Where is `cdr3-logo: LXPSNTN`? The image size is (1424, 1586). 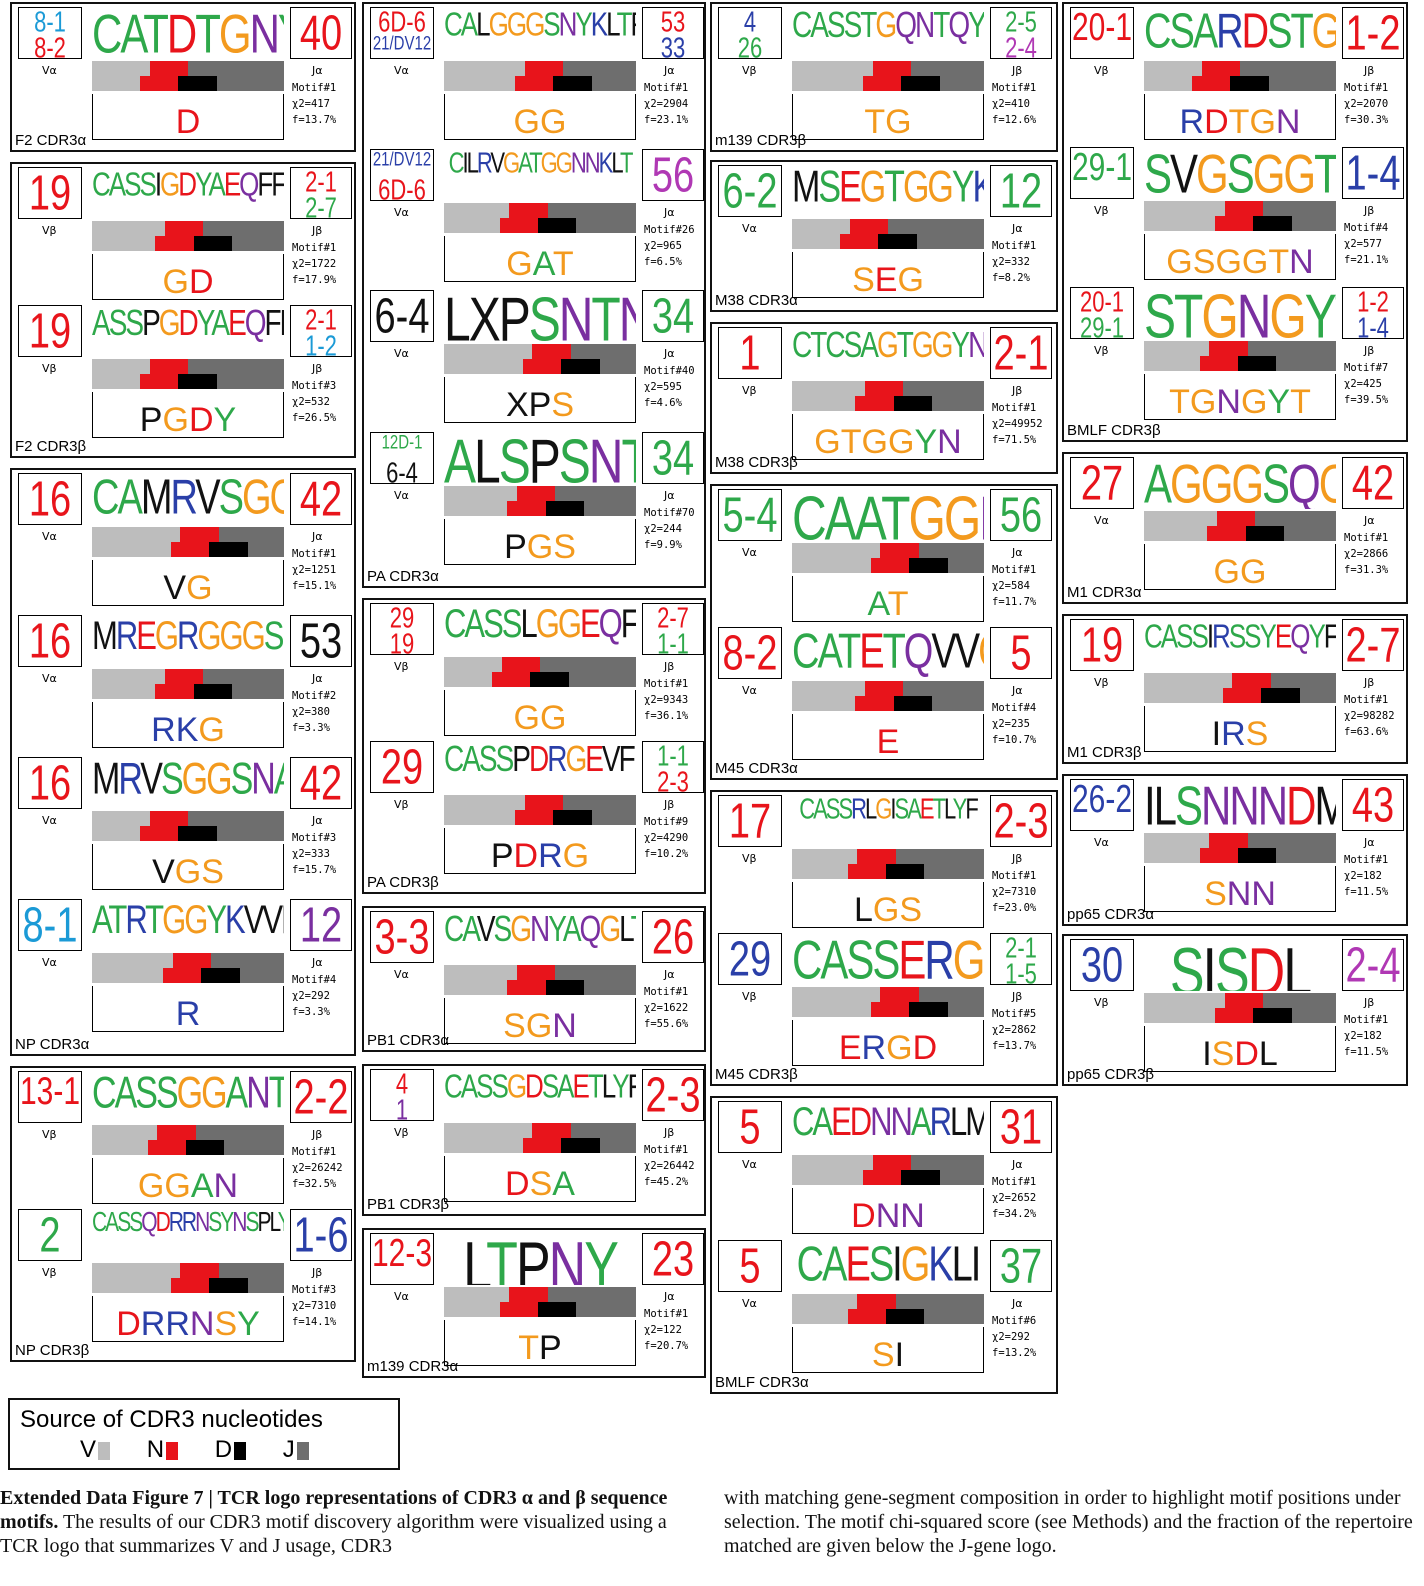
cdr3-logo: LXPSNTN is located at coordinates (540, 316).